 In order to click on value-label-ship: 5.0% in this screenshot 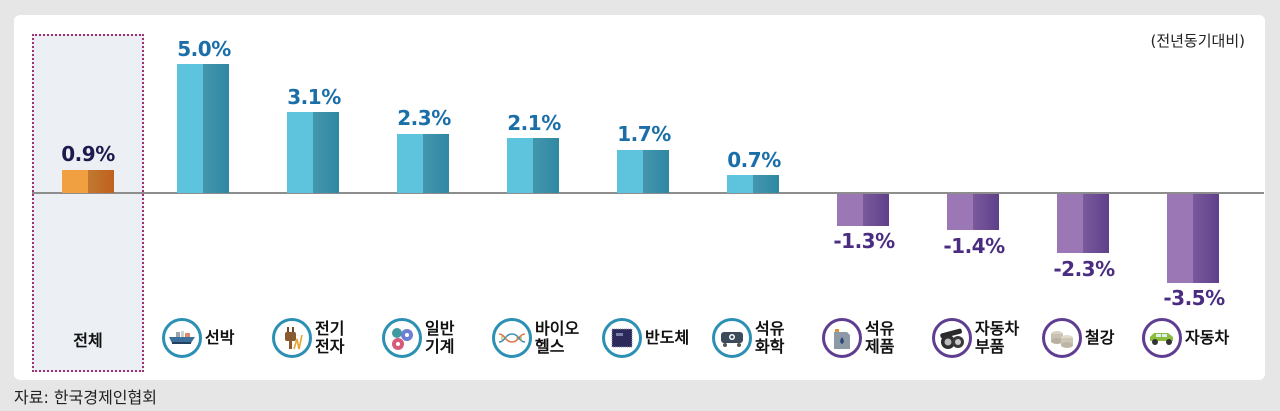, I will do `click(204, 49)`.